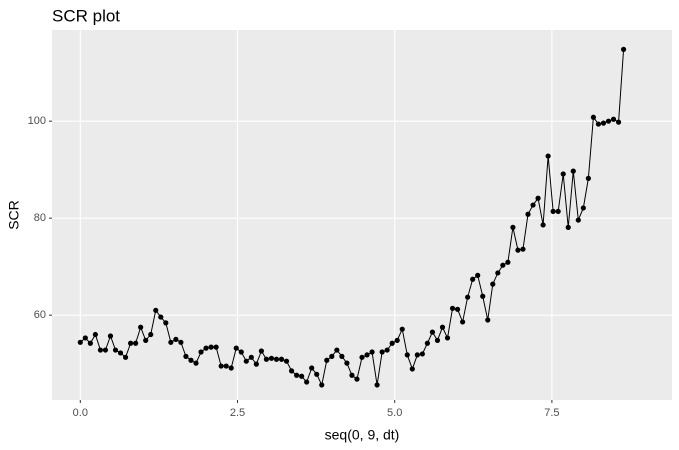 Image resolution: width=679 pixels, height=450 pixels. What do you see at coordinates (40, 218) in the screenshot?
I see `y-tick-label: 80` at bounding box center [40, 218].